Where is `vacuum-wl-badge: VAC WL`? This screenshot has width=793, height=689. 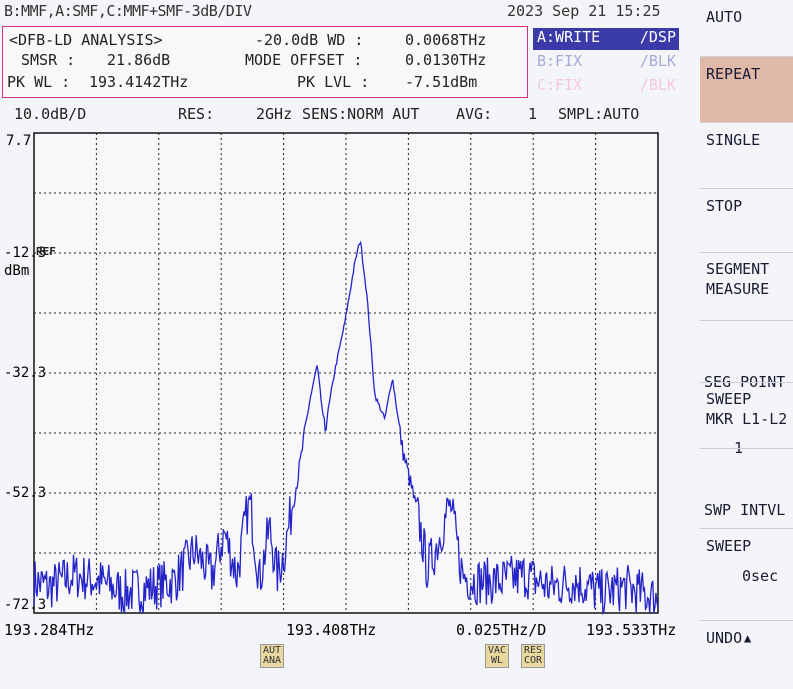
vacuum-wl-badge: VAC WL is located at coordinates (497, 656).